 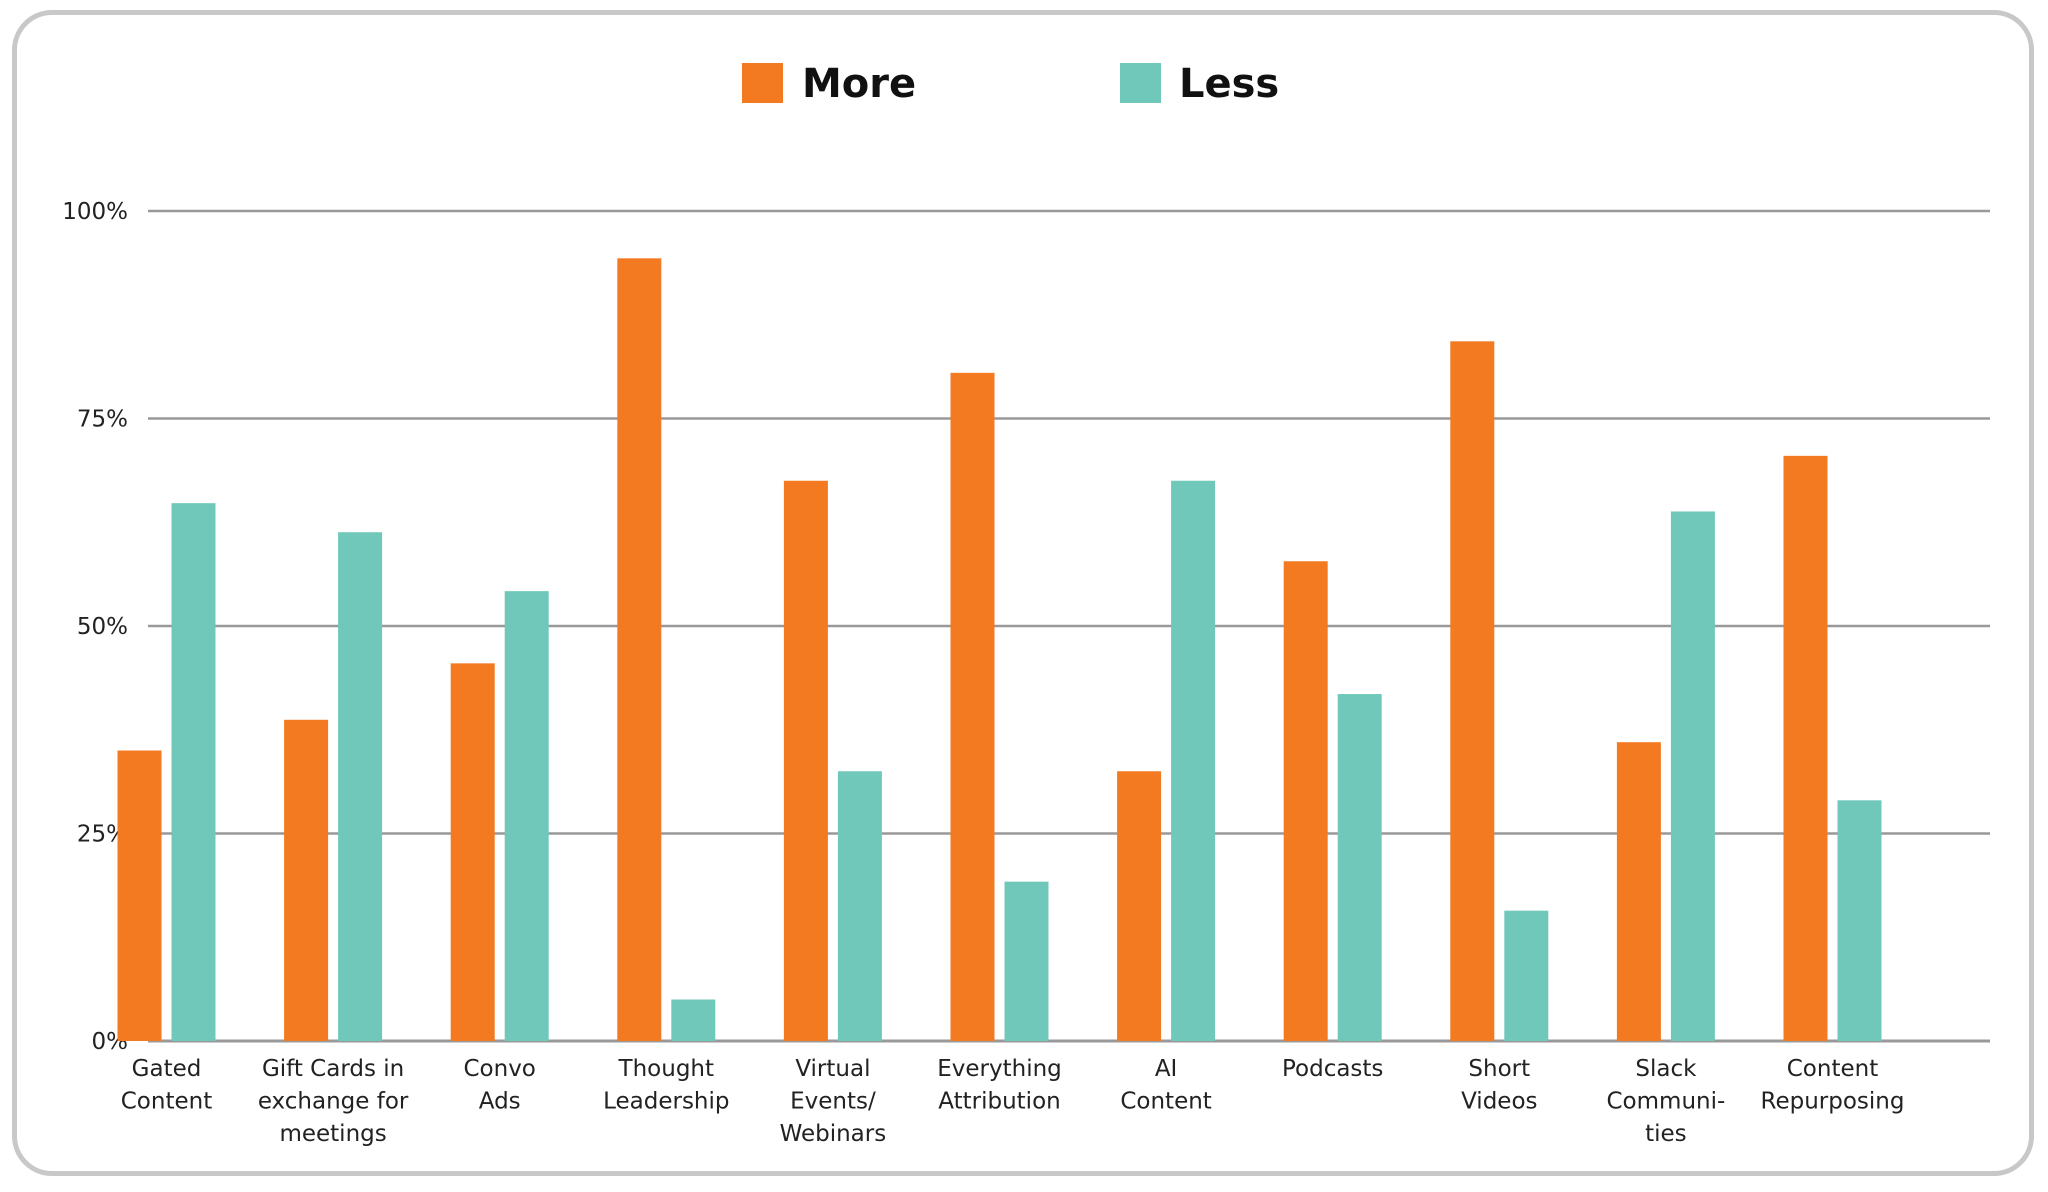 What do you see at coordinates (1666, 1069) in the screenshot?
I see `x-category-label-line: Slack` at bounding box center [1666, 1069].